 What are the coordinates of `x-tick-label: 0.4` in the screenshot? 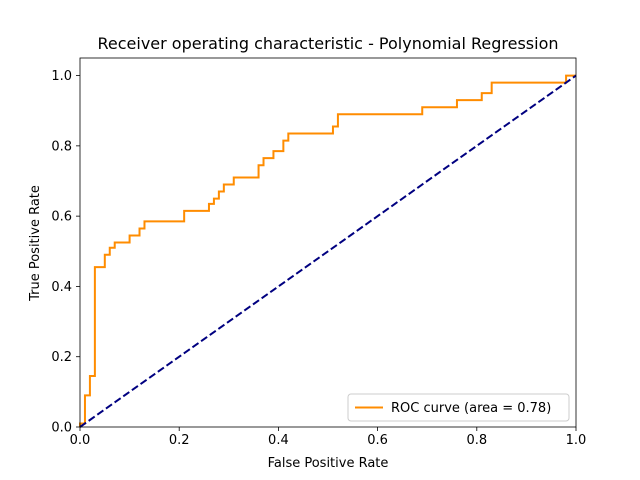 It's located at (278, 440).